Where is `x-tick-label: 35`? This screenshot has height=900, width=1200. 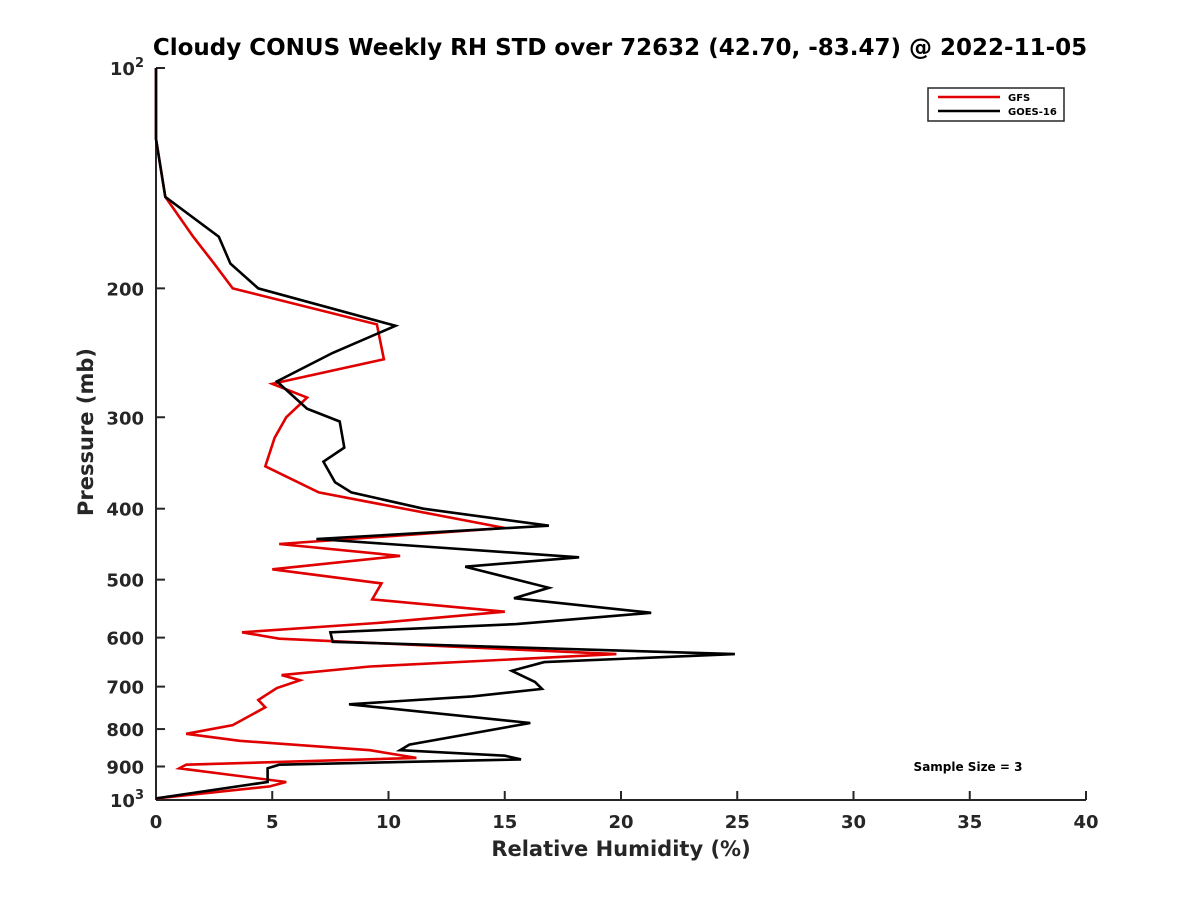 x-tick-label: 35 is located at coordinates (969, 822).